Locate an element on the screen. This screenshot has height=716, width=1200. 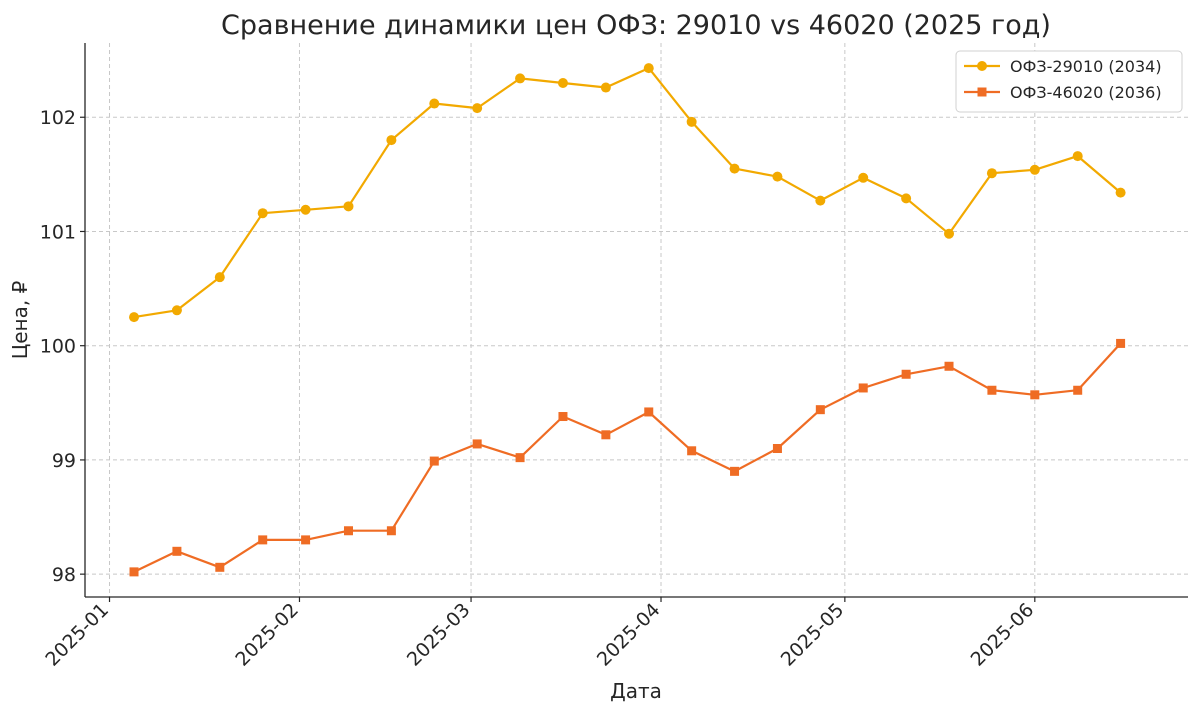
y-axis-ticks: 98 99 100 101 102 is located at coordinates (62, 346).